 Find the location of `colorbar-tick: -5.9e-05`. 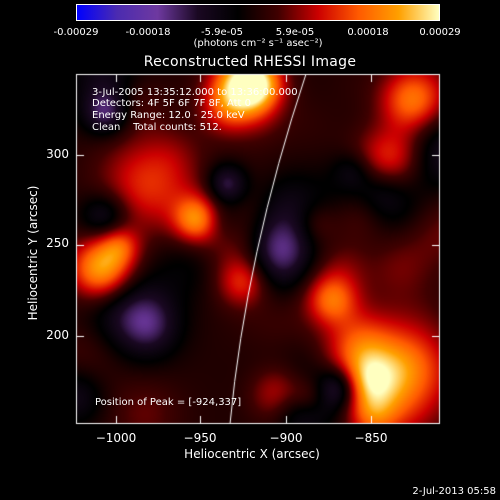

colorbar-tick: -5.9e-05 is located at coordinates (222, 32).